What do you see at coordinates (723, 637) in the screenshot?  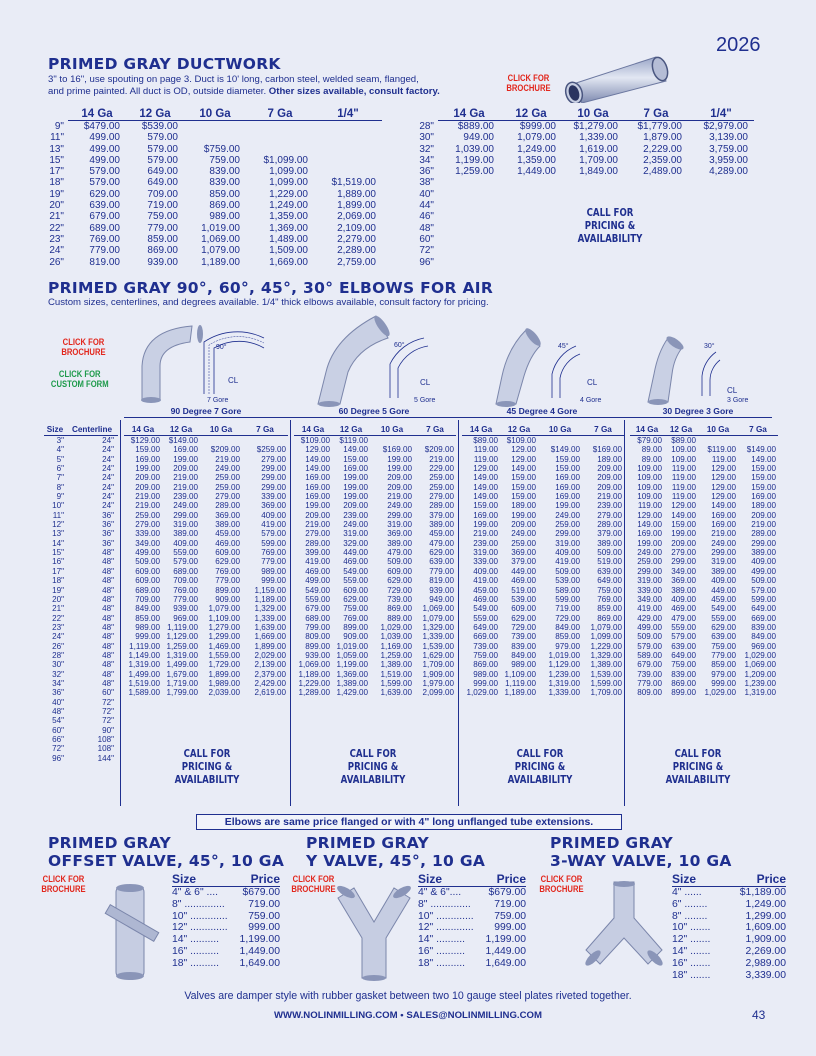 I see `table-cell: 639.00` at bounding box center [723, 637].